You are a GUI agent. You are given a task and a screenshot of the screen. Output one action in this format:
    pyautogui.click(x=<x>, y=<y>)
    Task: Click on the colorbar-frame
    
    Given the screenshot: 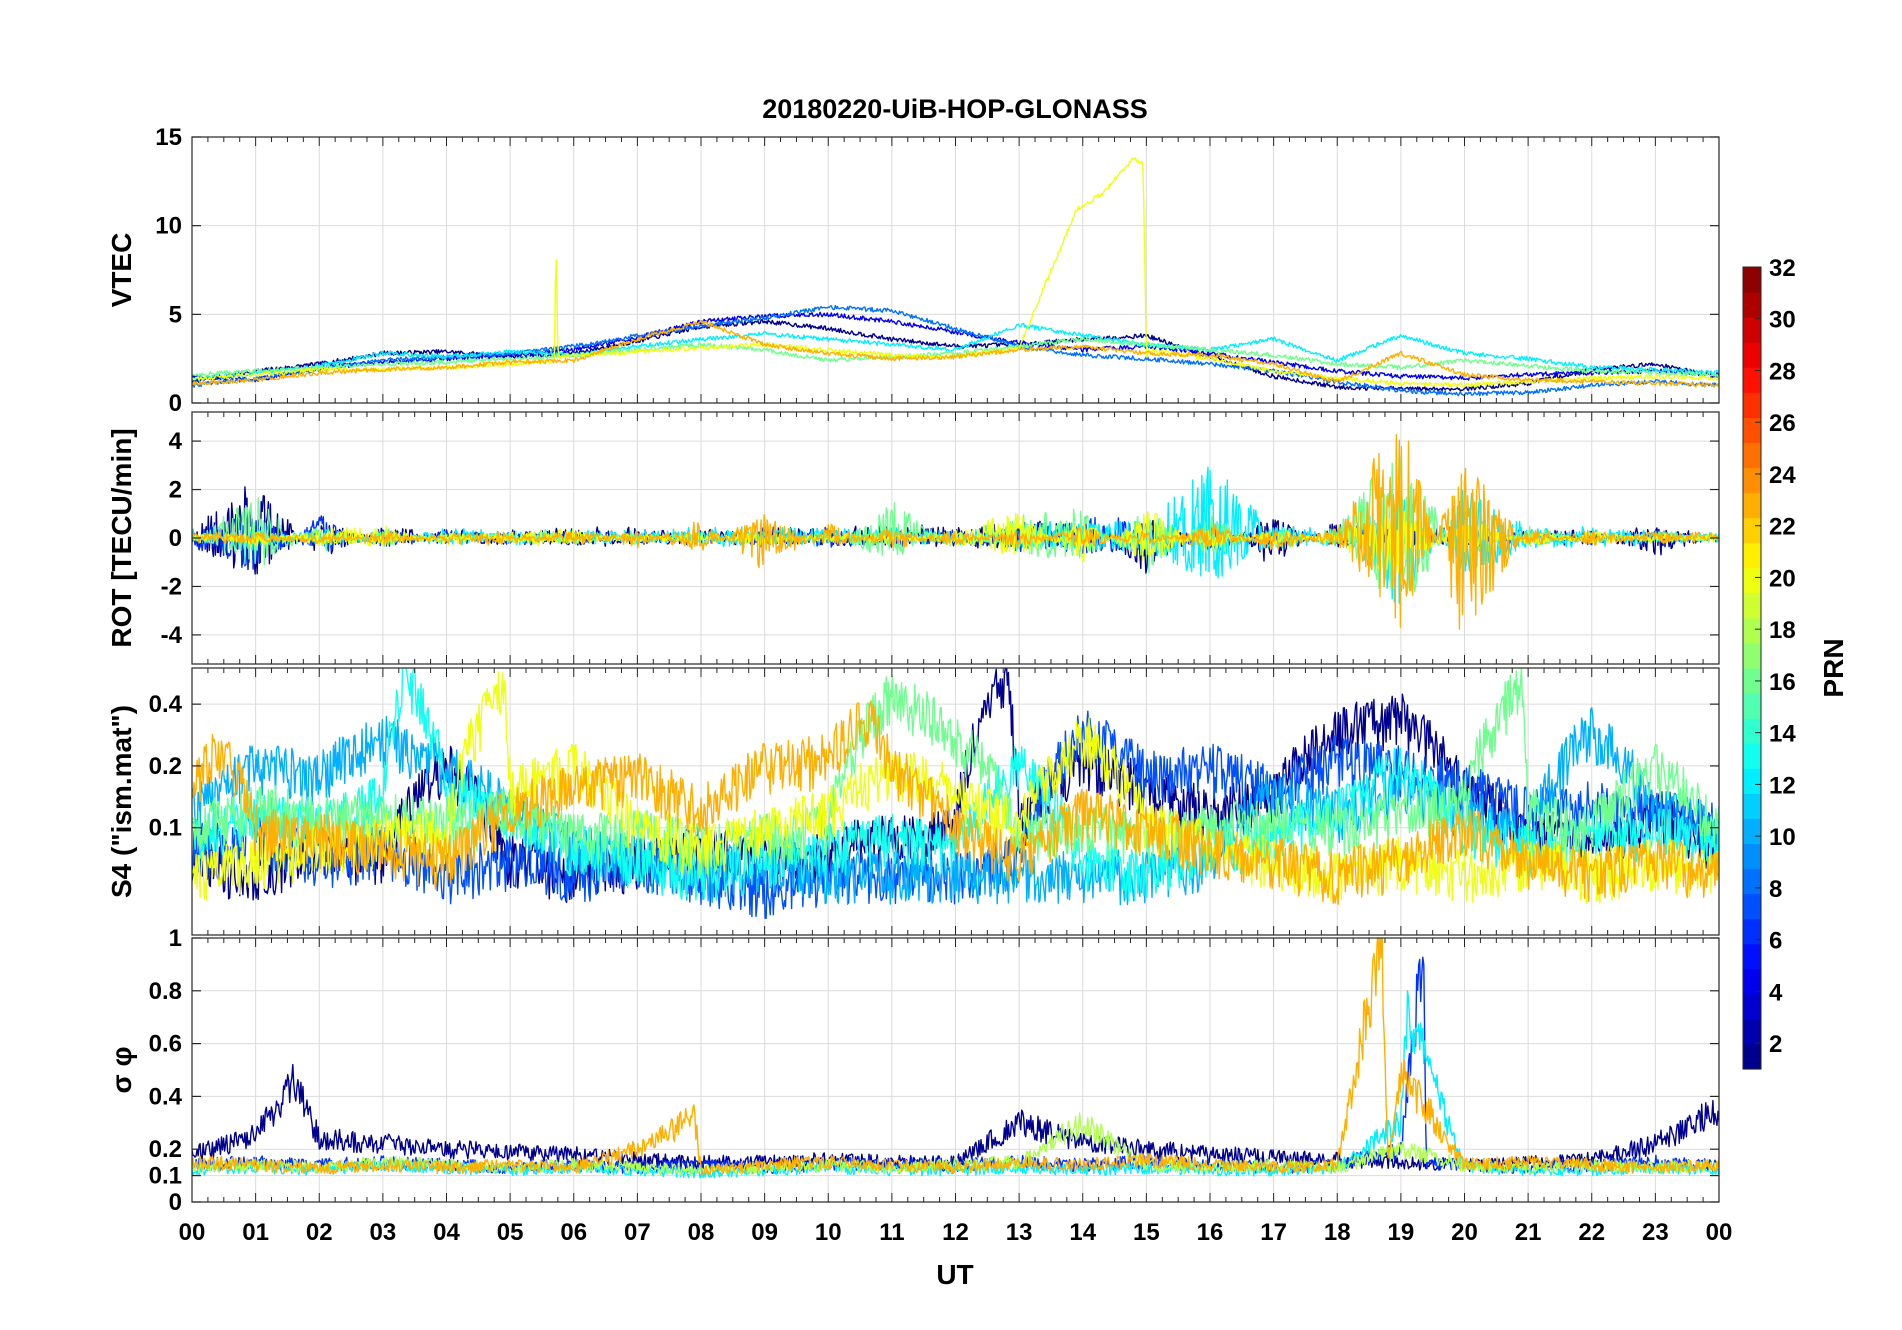 What is the action you would take?
    pyautogui.click(x=1752, y=668)
    